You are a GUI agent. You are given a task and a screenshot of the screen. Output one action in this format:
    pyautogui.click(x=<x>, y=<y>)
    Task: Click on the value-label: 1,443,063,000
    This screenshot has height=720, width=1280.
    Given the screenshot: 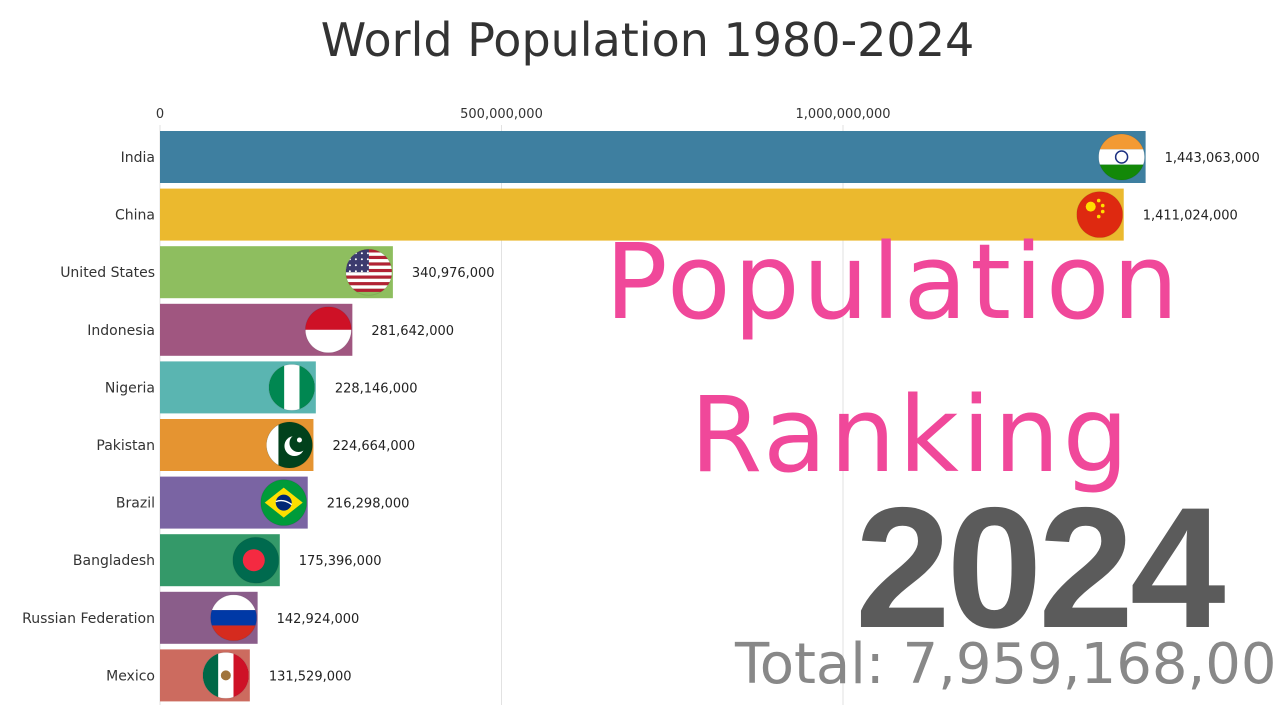 What is the action you would take?
    pyautogui.click(x=1212, y=158)
    